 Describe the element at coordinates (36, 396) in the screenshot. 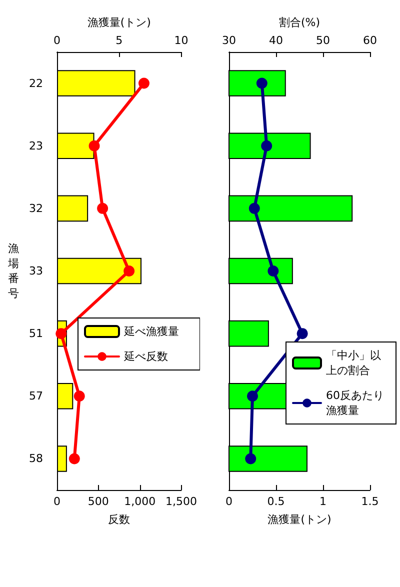

I see `y-tick-label: 57` at that location.